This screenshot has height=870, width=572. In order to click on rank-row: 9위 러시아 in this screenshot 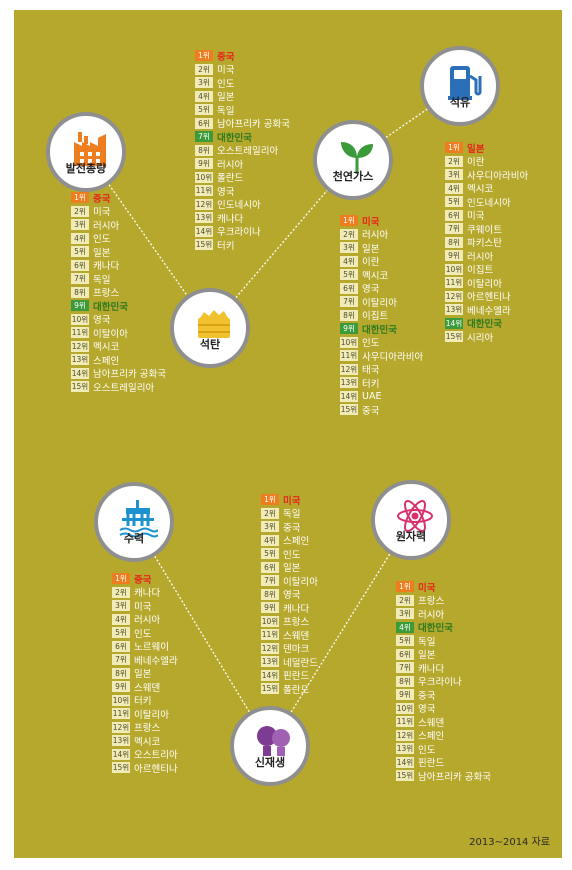, I will do `click(486, 256)`.